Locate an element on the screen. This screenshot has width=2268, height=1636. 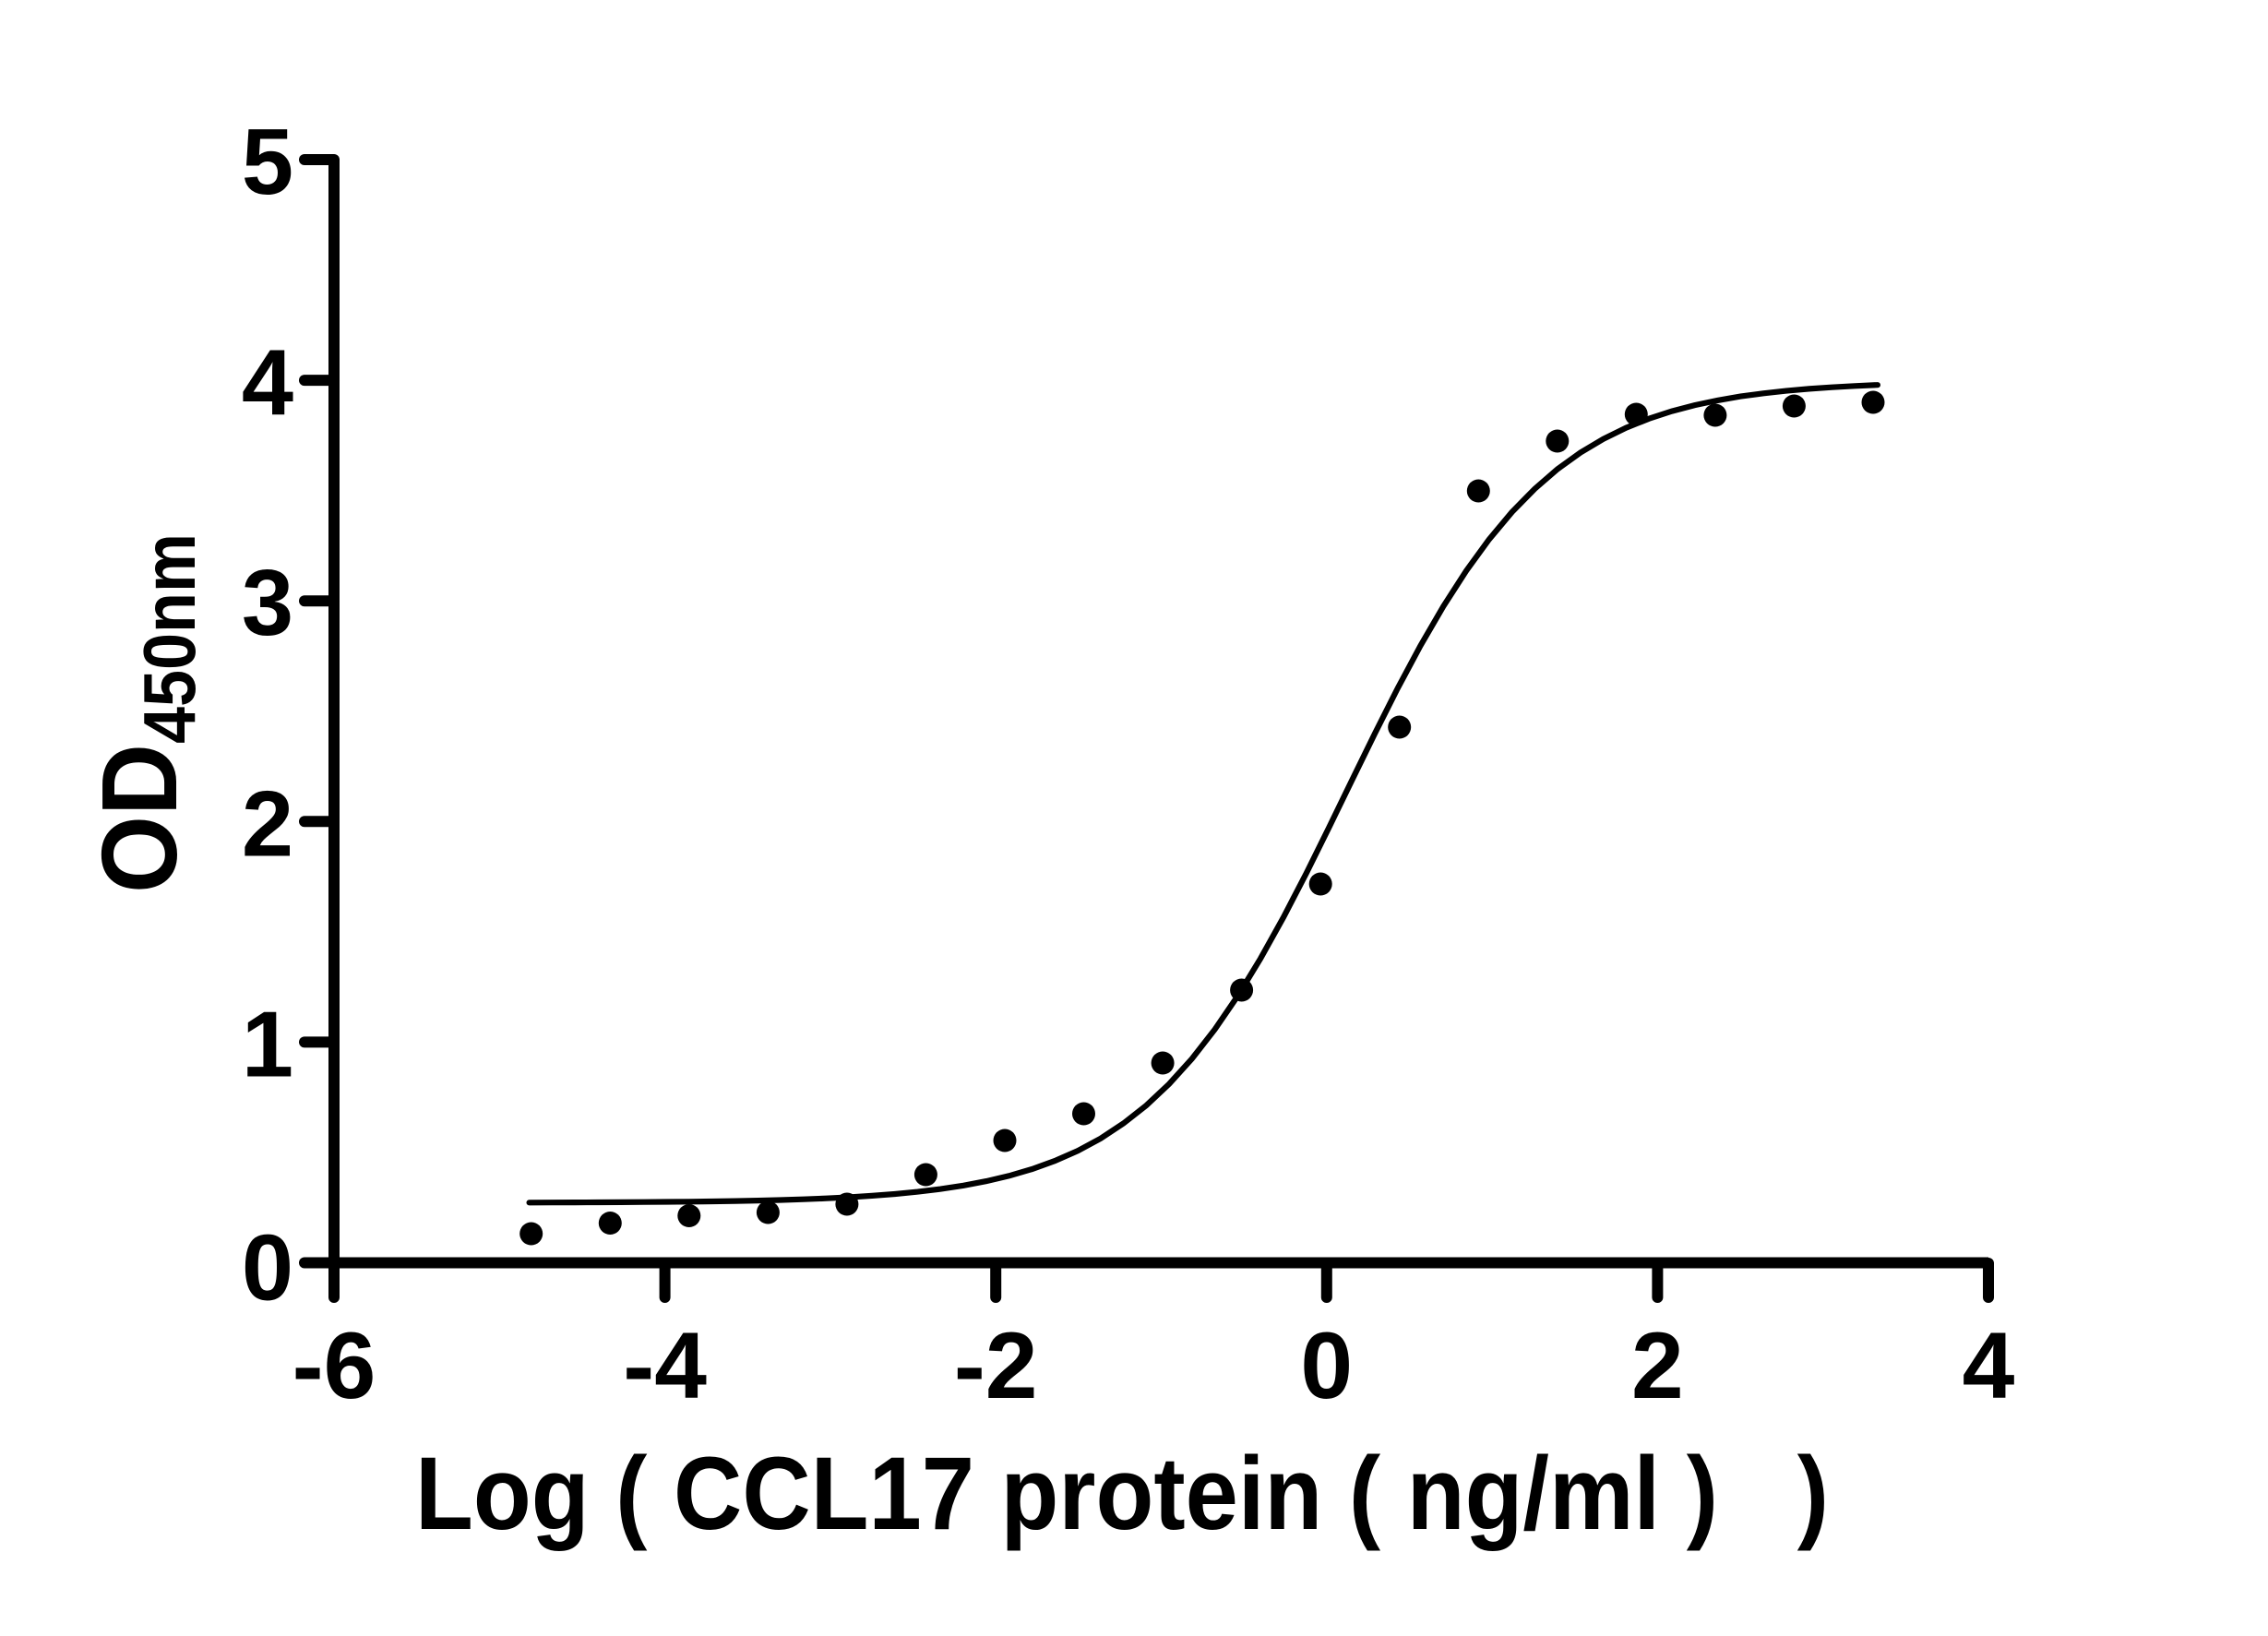
svg-text:Log ( CCL17 protein ( ng/ml ): Log ( CCL17 protein ( ng/ml ) ) is located at coordinates (1122, 1493).